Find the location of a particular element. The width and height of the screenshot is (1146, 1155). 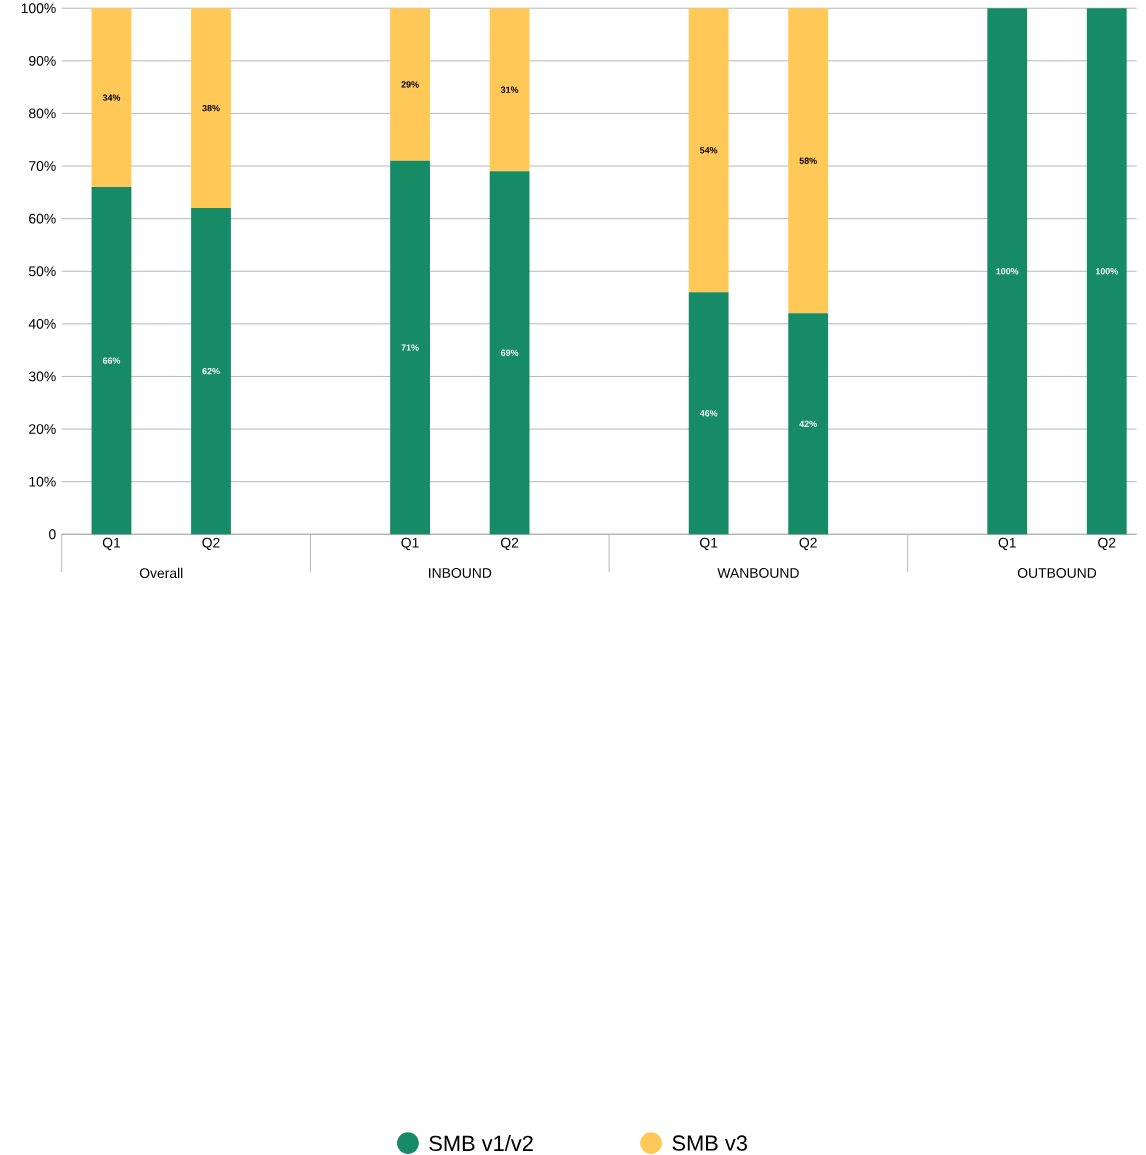

data-label: 54% is located at coordinates (708, 150).